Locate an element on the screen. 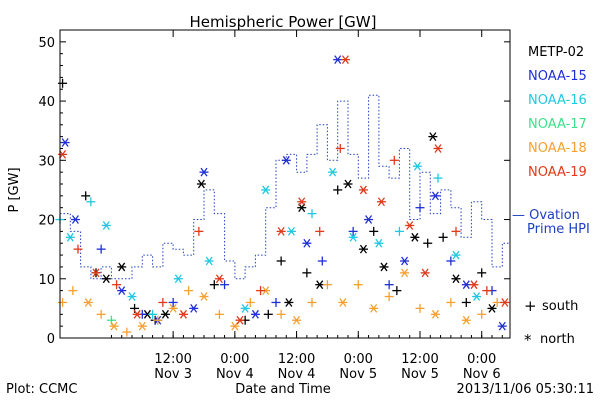  legend-entry: NOAA-19 is located at coordinates (557, 172).